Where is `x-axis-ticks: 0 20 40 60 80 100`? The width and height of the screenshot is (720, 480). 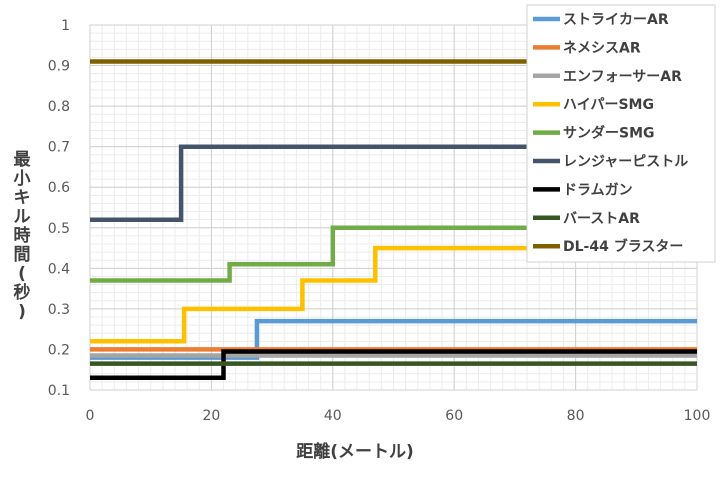
x-axis-ticks: 0 20 40 60 80 100 is located at coordinates (398, 416).